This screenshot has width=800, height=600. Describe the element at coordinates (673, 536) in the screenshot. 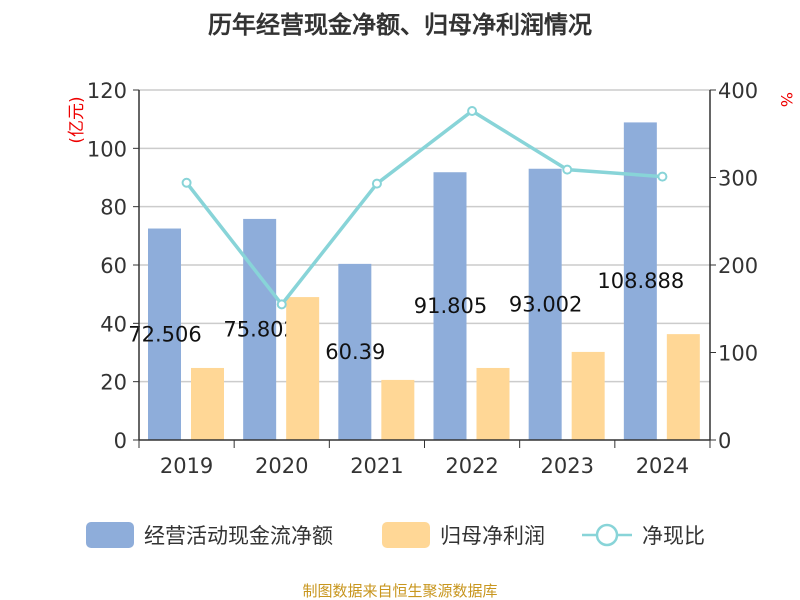

I see `legend-label: 净现比` at that location.